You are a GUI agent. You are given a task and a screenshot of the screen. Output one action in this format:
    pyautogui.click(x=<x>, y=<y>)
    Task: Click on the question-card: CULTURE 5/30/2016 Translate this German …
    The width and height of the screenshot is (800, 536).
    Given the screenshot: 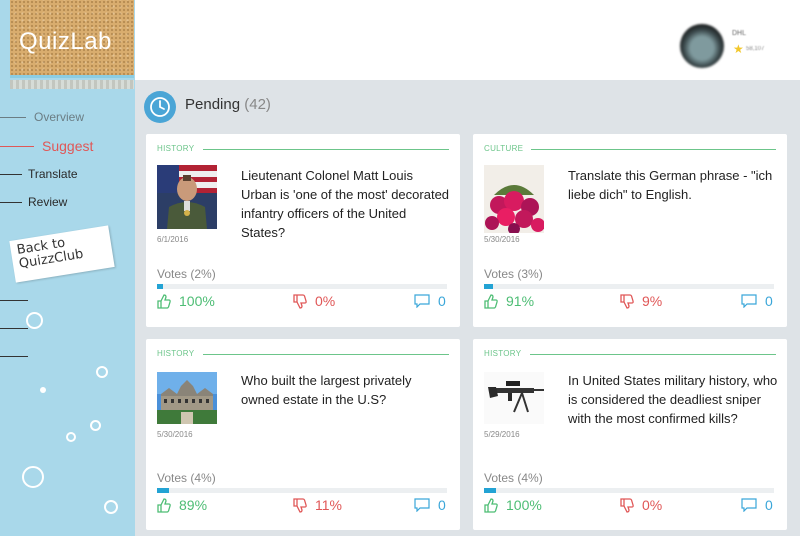 What is the action you would take?
    pyautogui.click(x=630, y=230)
    